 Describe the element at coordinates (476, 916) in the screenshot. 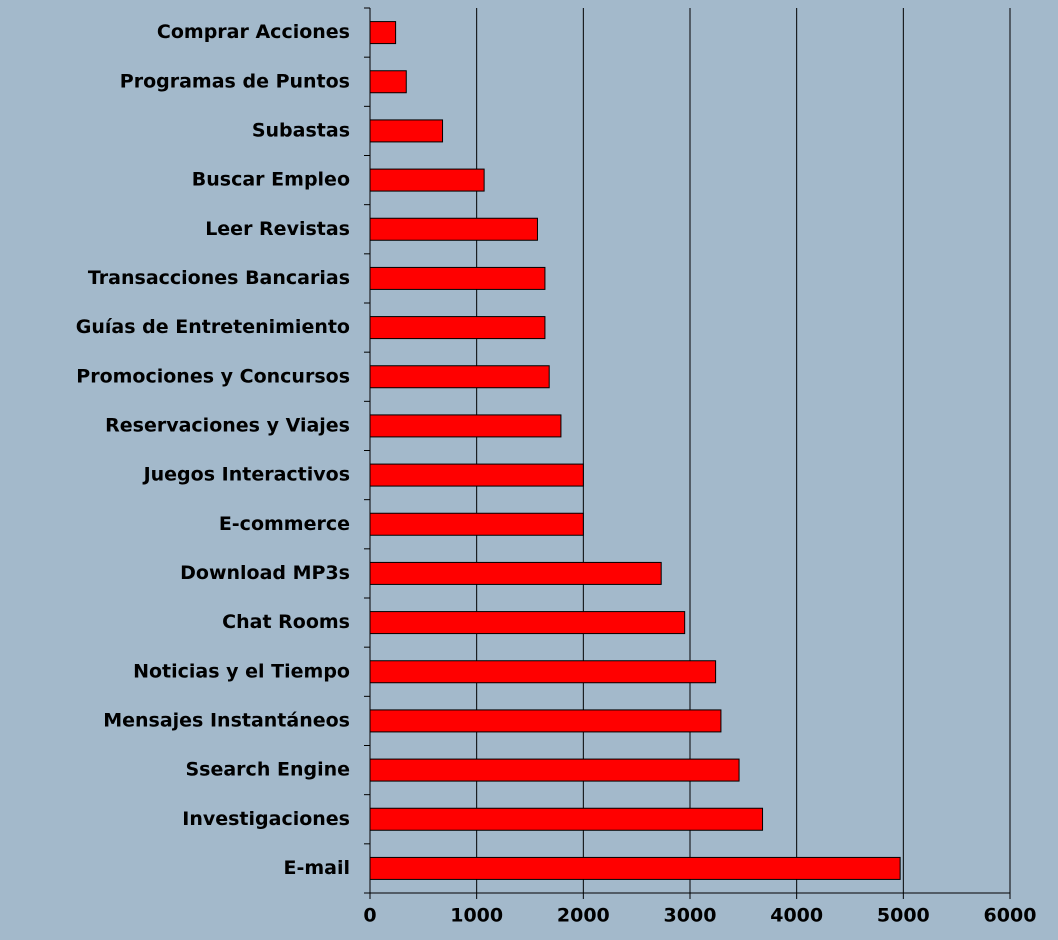

I see `x-tick-label: 1000` at that location.